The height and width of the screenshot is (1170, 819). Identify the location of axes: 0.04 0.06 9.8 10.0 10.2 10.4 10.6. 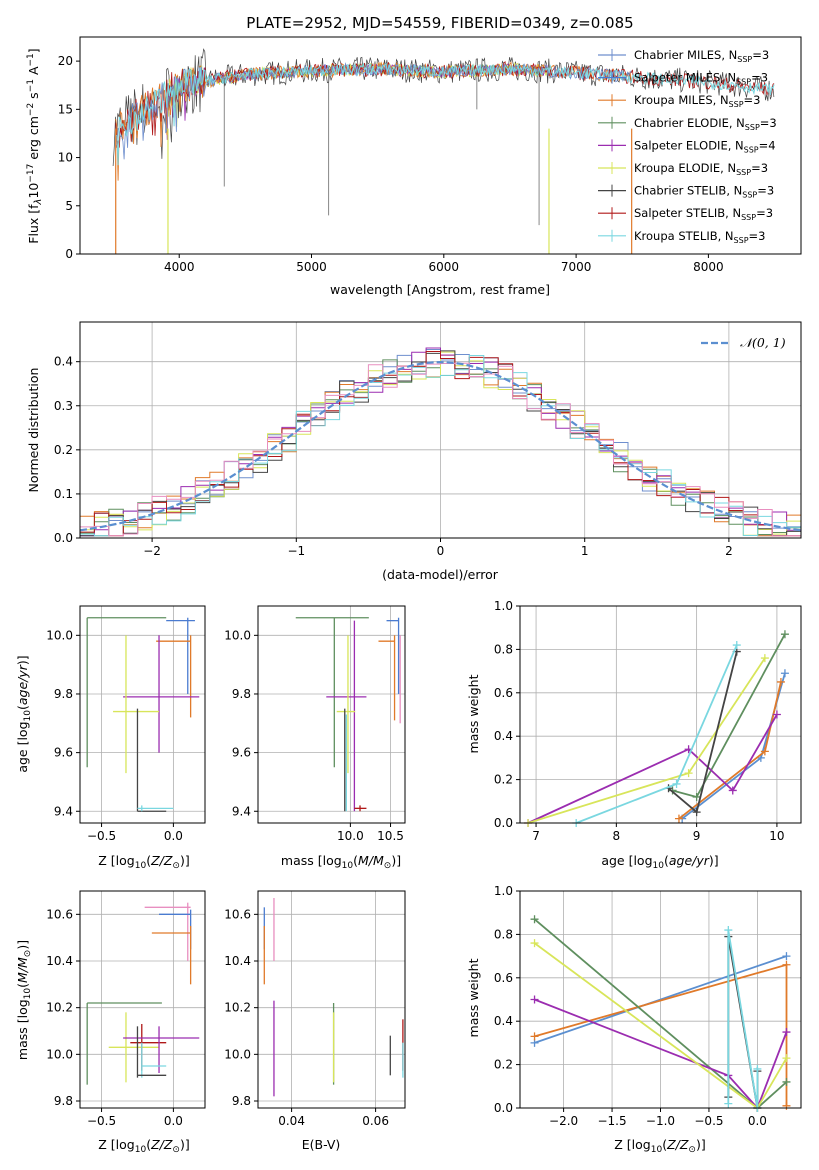
(306, 1017).